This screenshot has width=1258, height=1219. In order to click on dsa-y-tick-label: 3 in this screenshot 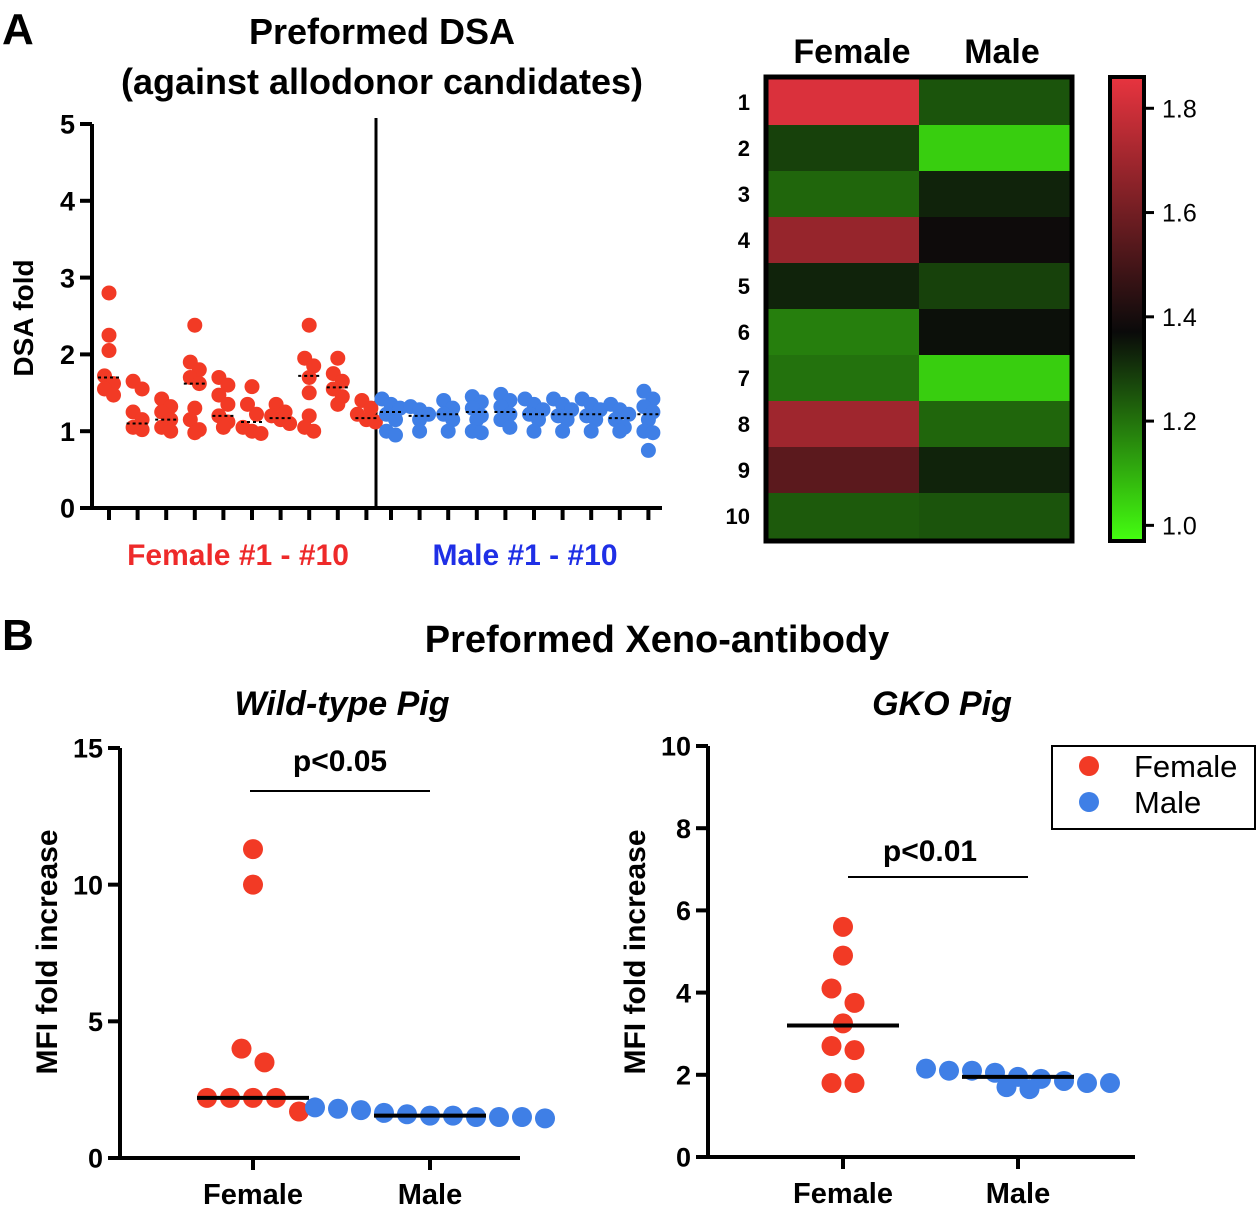, I will do `click(67, 278)`.